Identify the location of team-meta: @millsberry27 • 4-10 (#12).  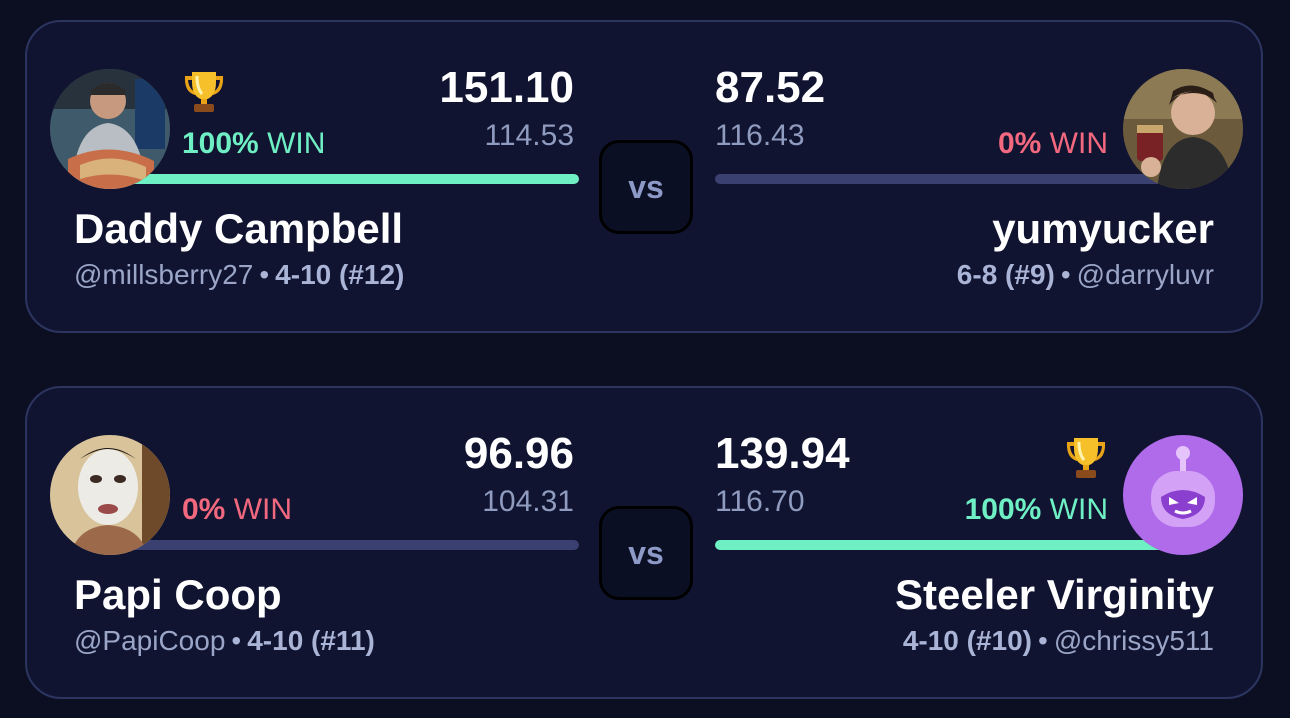
(239, 274).